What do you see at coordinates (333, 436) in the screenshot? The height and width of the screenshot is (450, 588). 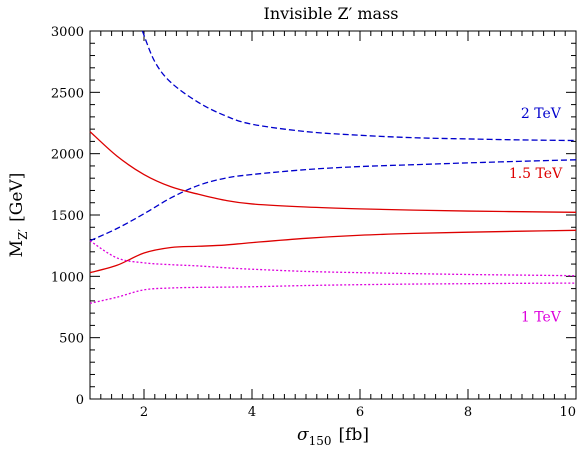 I see `x-axis-title: σ150 [fb]` at bounding box center [333, 436].